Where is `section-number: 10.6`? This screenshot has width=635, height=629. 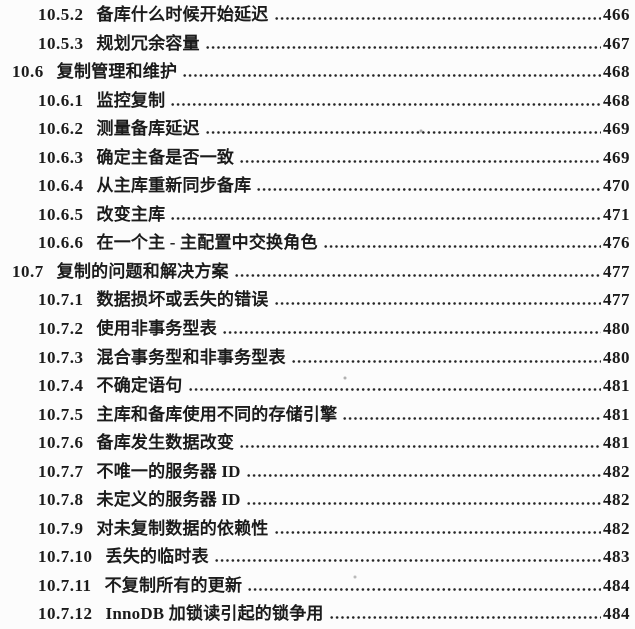 section-number: 10.6 is located at coordinates (28, 72).